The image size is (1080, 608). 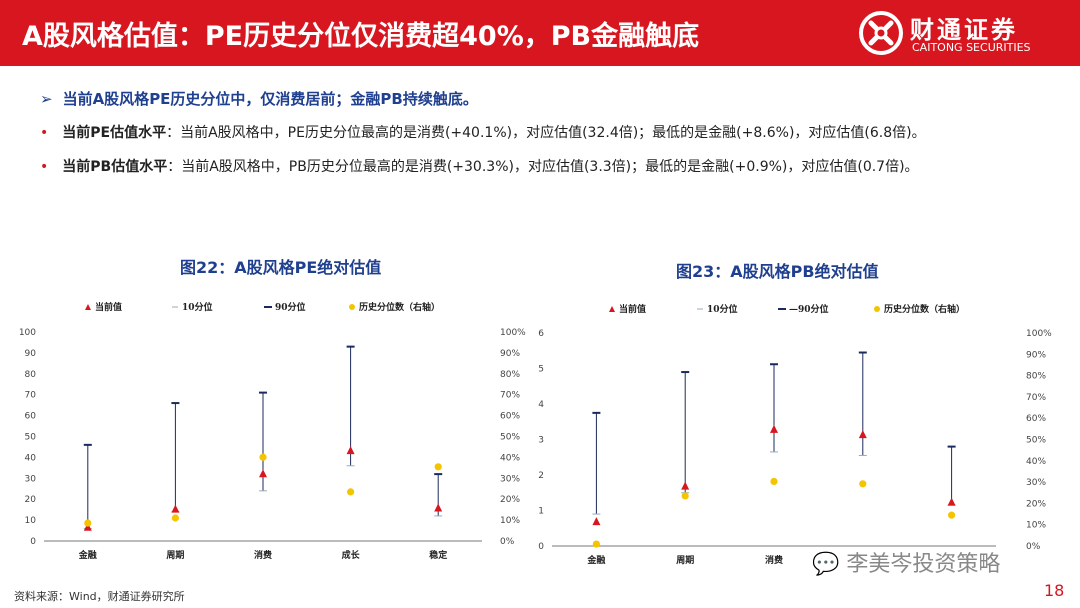 I want to click on logo-text-en: CAITONG SECURITIES, so click(x=971, y=47).